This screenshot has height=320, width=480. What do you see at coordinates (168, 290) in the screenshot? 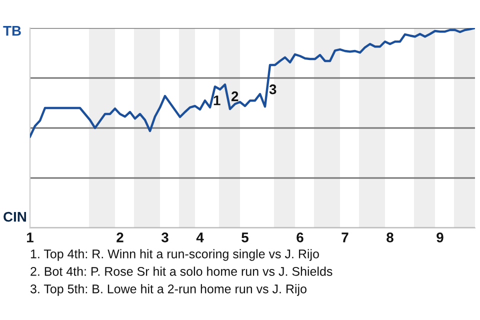
I see `text: 3. Top 5th: B. Lowe hit a 2-run home run vs J. Rijo` at bounding box center [168, 290].